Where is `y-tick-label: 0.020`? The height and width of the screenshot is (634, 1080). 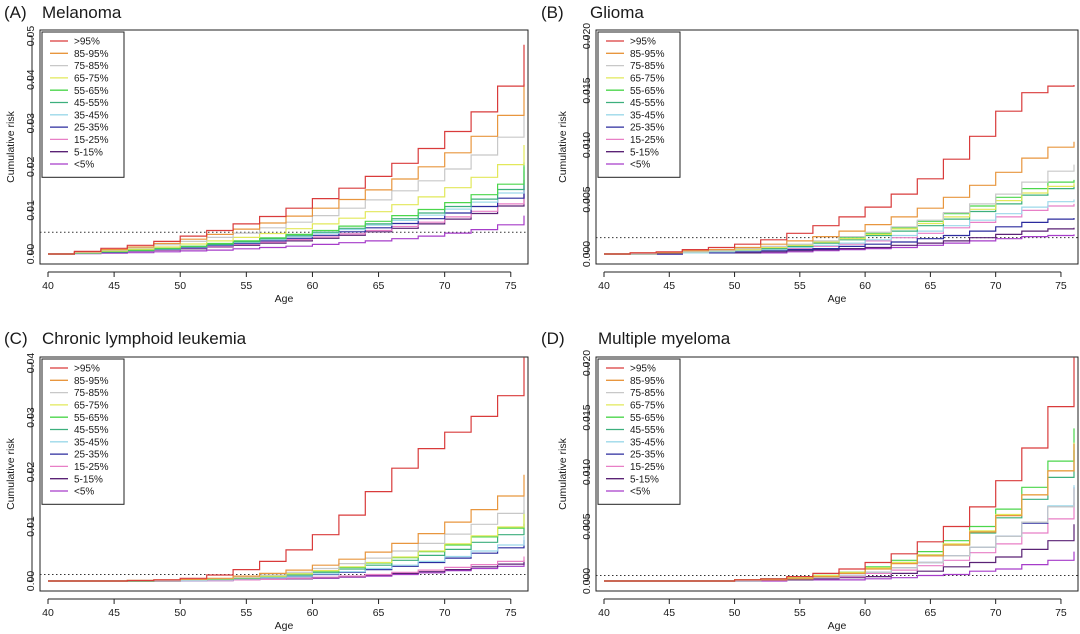 y-tick-label: 0.020 is located at coordinates (587, 363).